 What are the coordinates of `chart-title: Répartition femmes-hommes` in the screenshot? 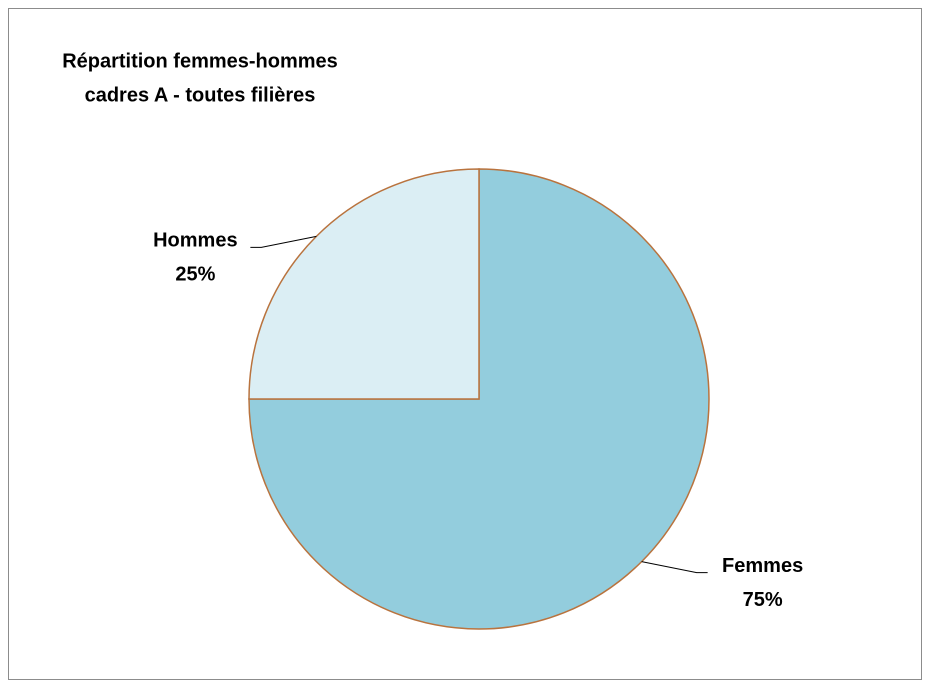 It's located at (200, 61).